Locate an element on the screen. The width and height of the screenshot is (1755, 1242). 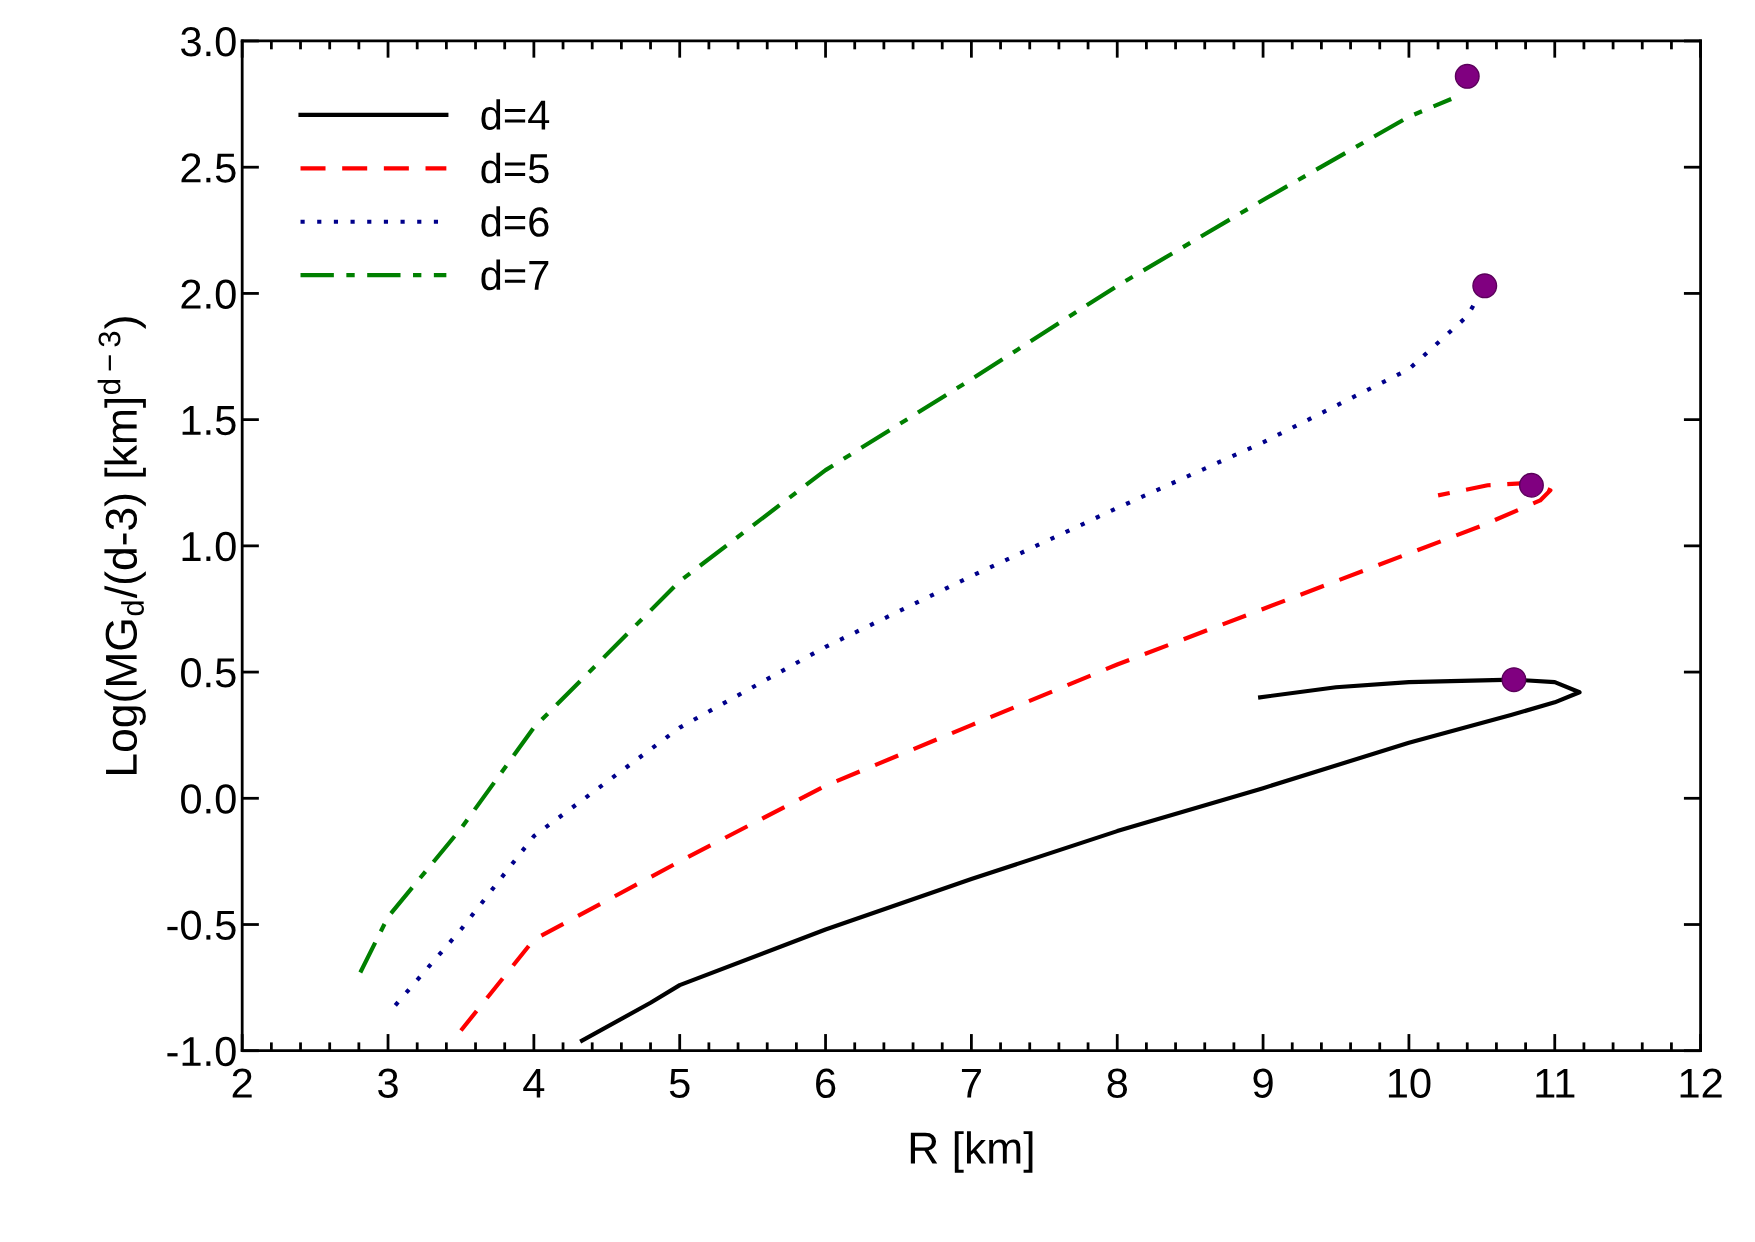
x-tick-label: 5 is located at coordinates (679, 1083).